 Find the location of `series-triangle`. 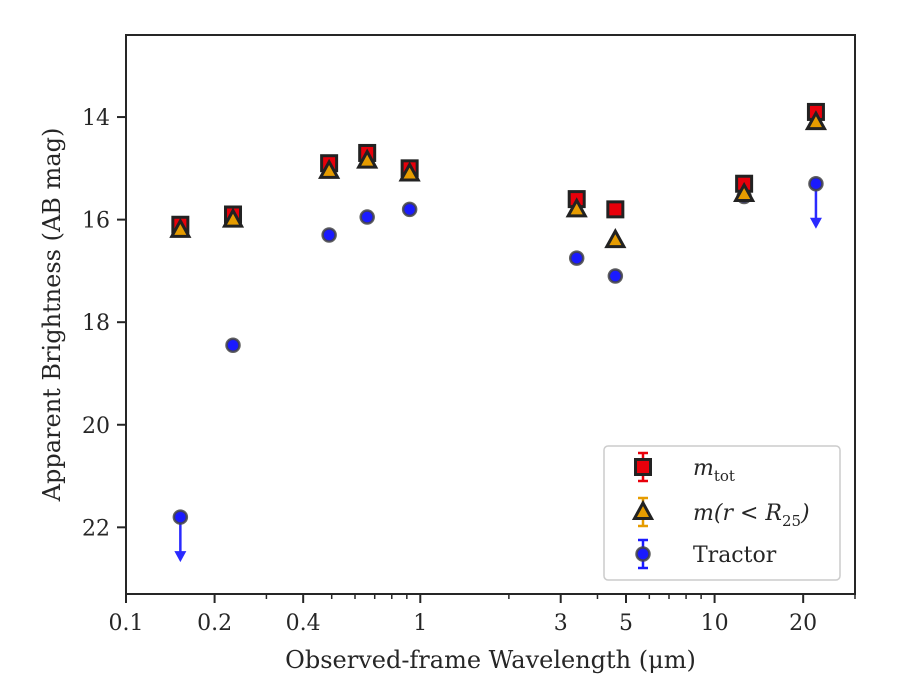

series-triangle is located at coordinates (498, 179).